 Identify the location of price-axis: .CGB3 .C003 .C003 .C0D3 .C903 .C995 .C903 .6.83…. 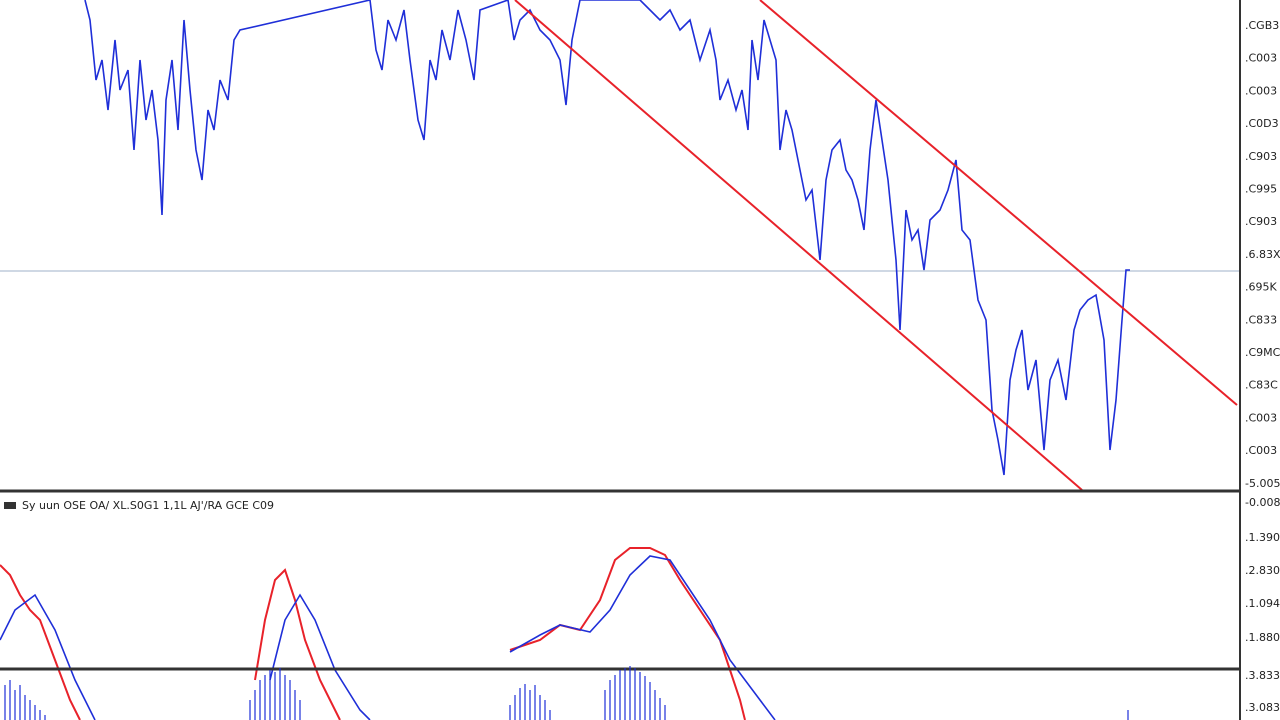
(1262, 366).